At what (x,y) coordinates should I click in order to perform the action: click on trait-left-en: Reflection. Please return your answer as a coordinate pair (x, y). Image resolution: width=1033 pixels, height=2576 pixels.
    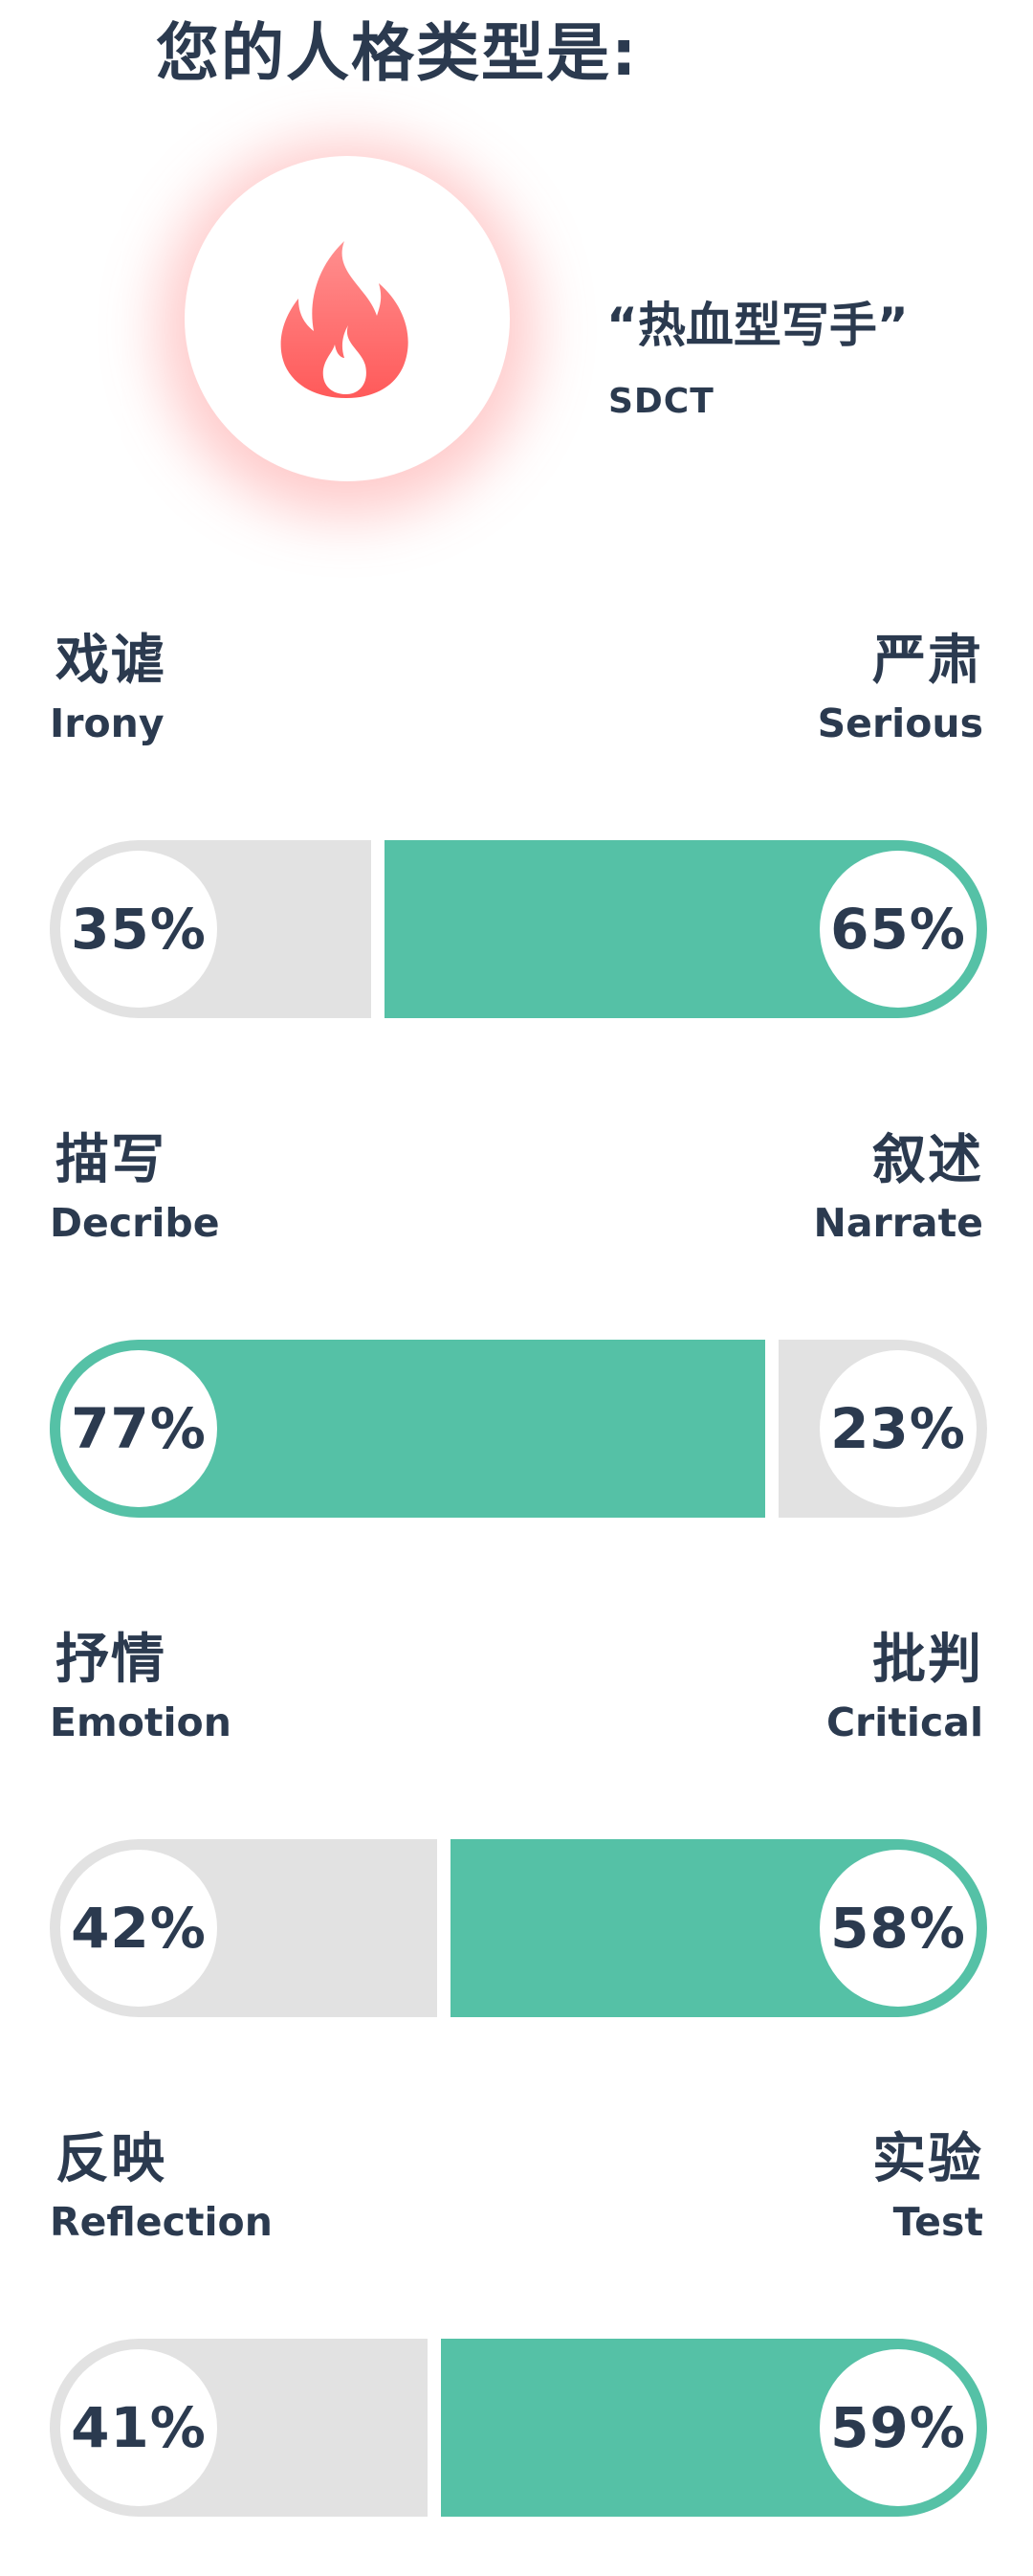
    Looking at the image, I should click on (161, 2222).